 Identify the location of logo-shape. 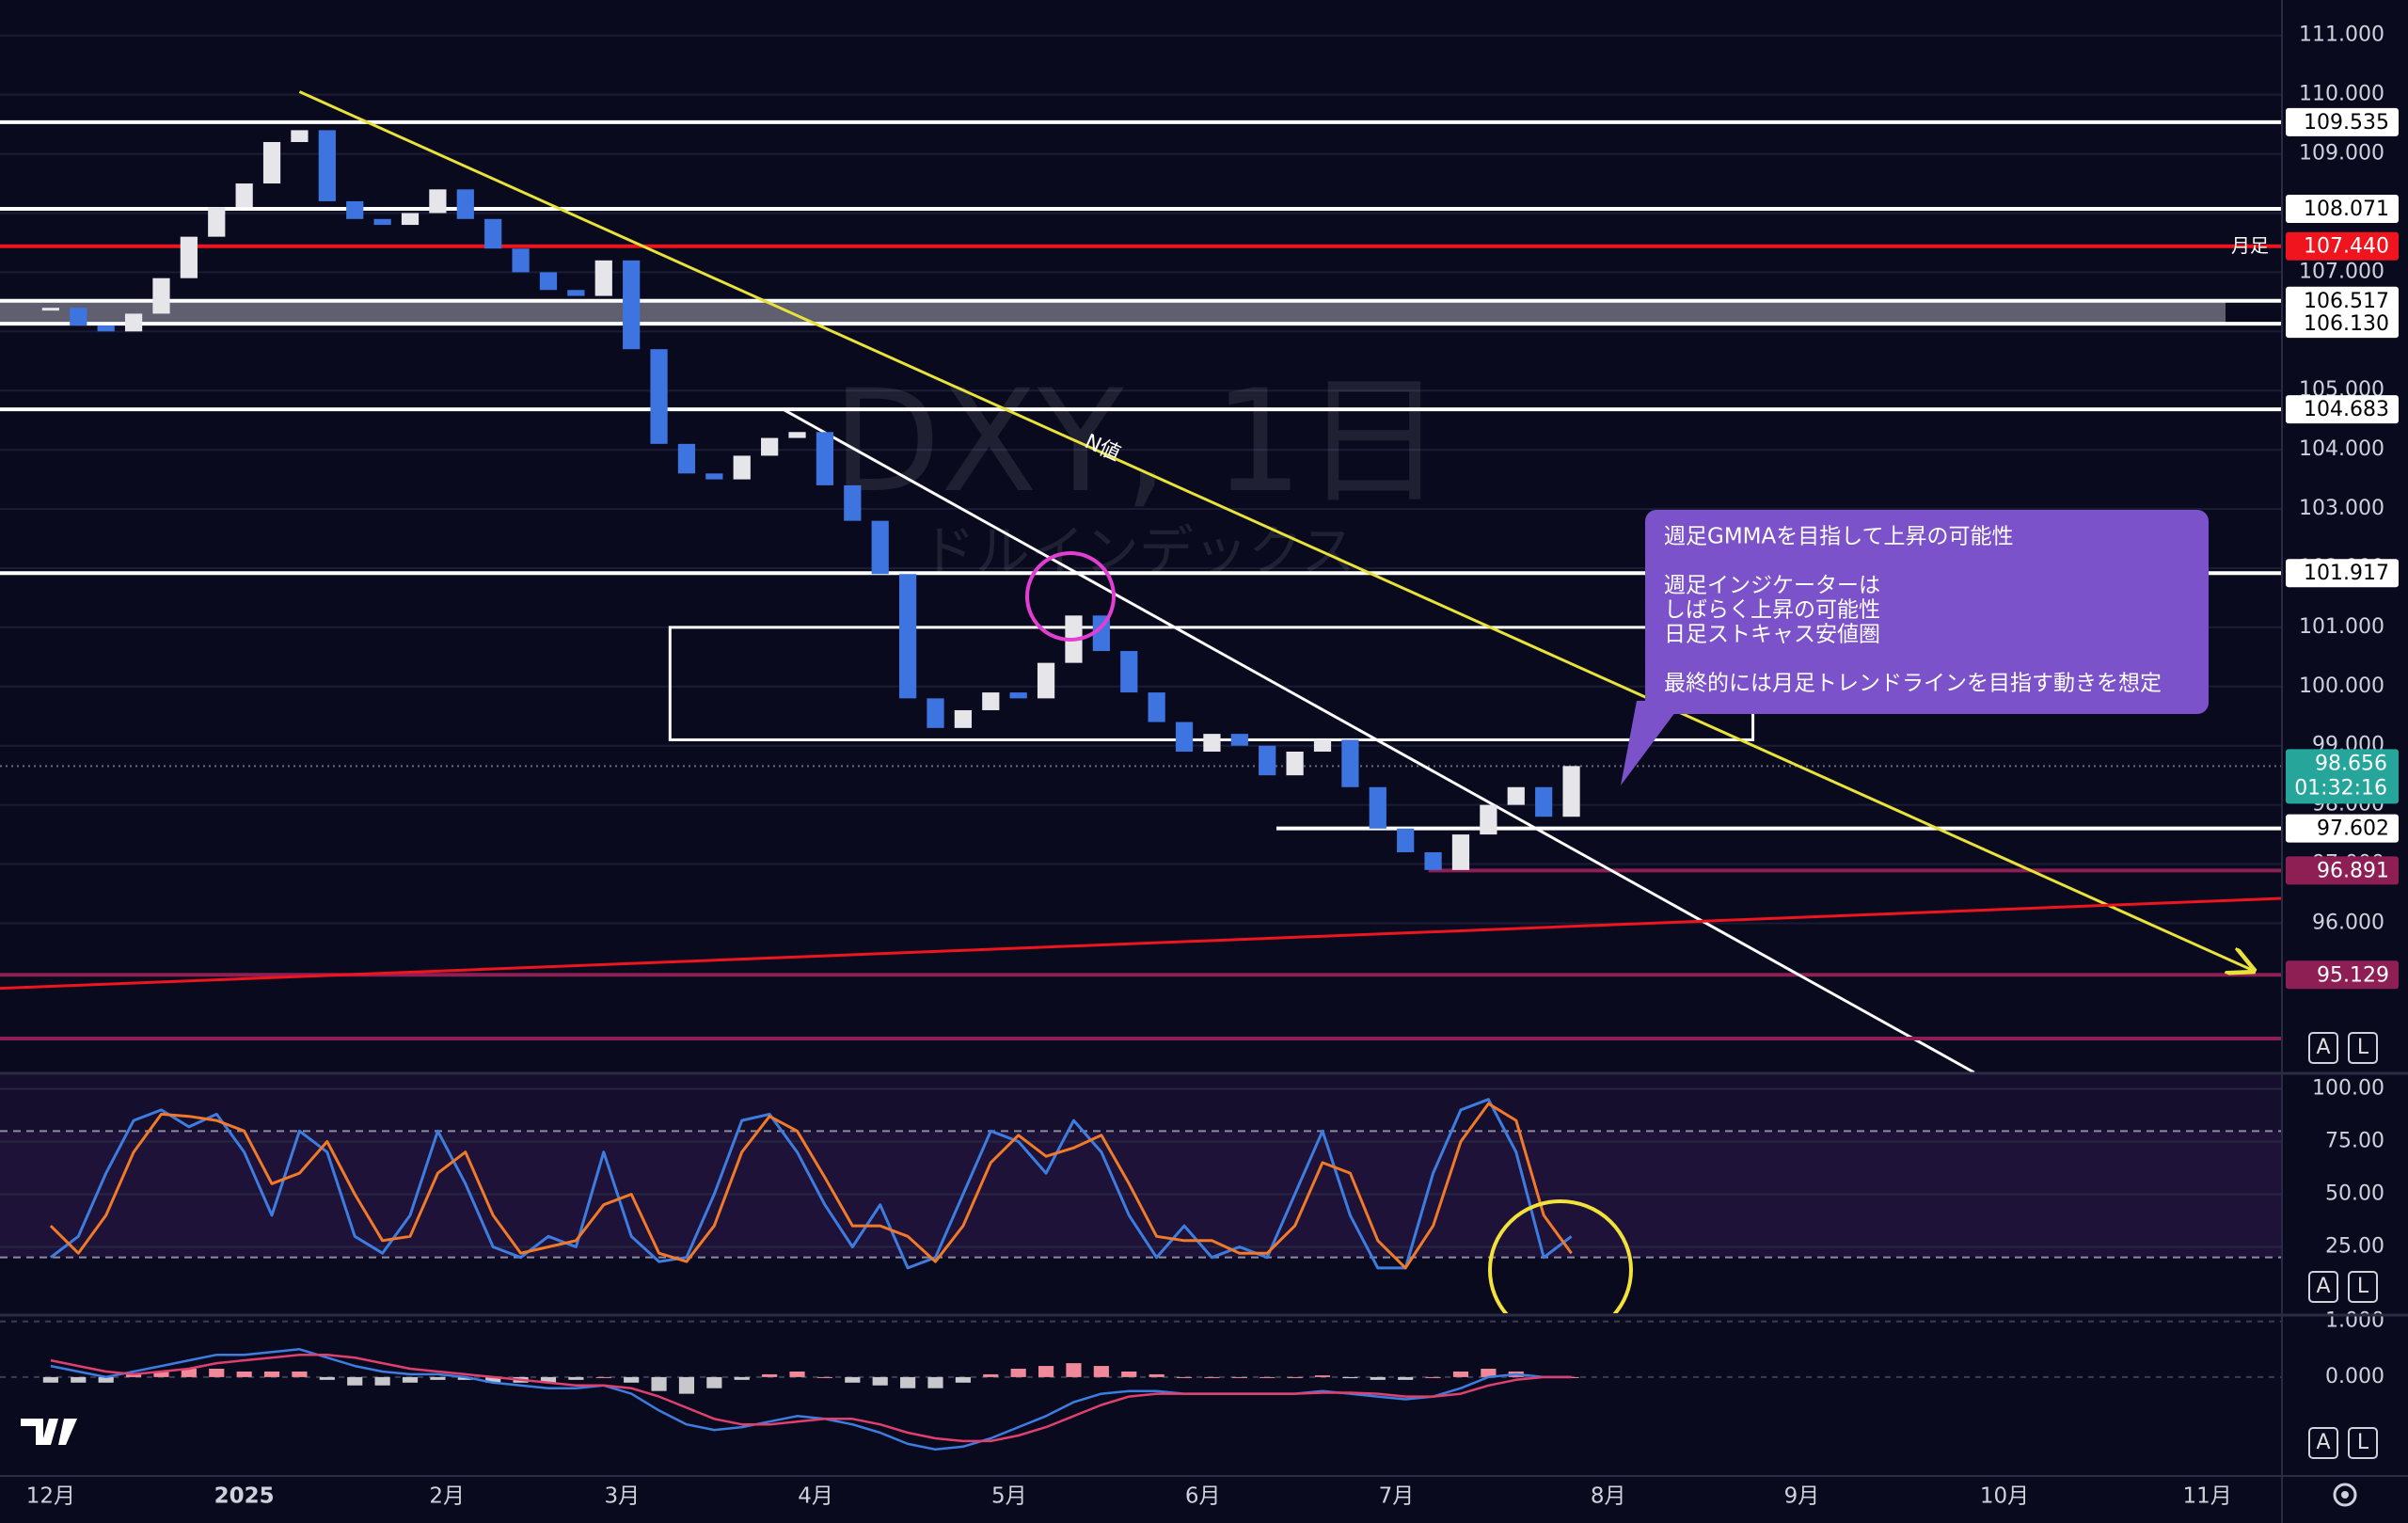
(49, 1432).